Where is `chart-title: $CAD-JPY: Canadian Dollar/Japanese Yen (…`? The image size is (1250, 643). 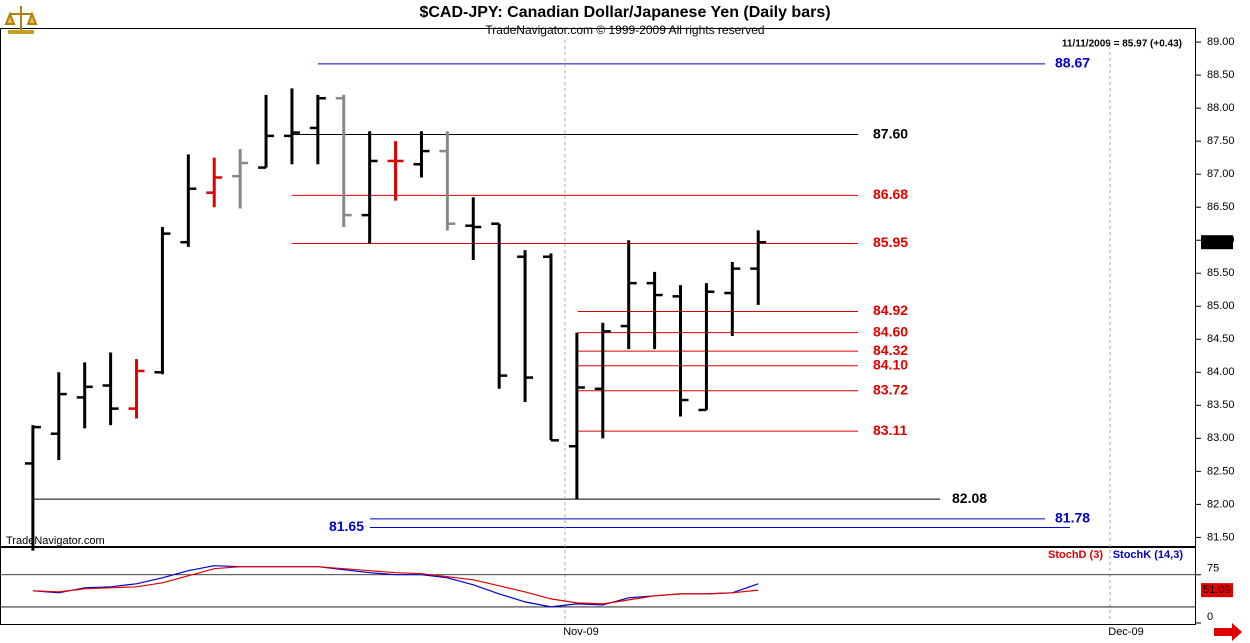
chart-title: $CAD-JPY: Canadian Dollar/Japanese Yen (… is located at coordinates (624, 12).